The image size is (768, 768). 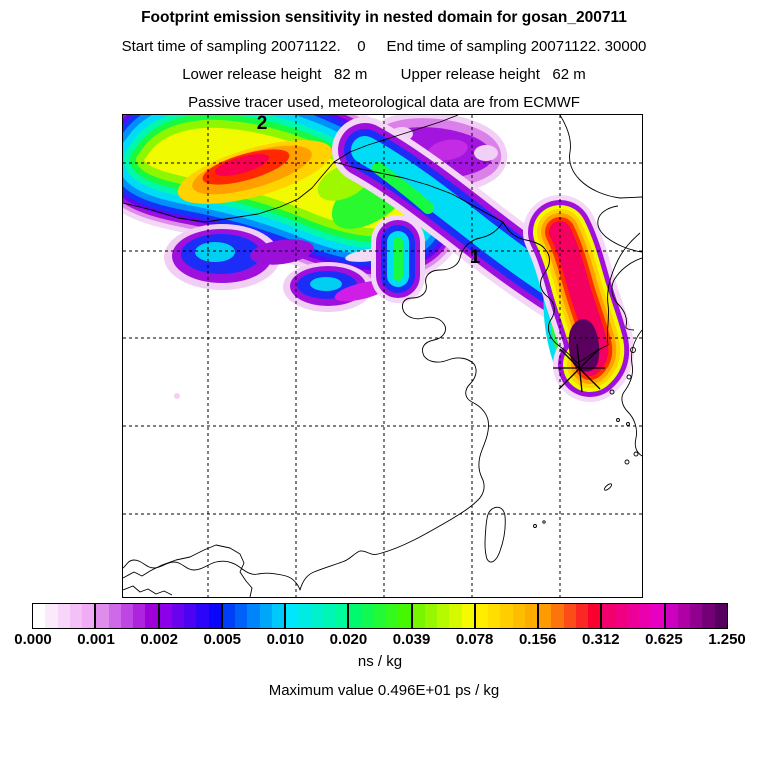 What do you see at coordinates (380, 661) in the screenshot?
I see `colorbar-unit: ns / kg` at bounding box center [380, 661].